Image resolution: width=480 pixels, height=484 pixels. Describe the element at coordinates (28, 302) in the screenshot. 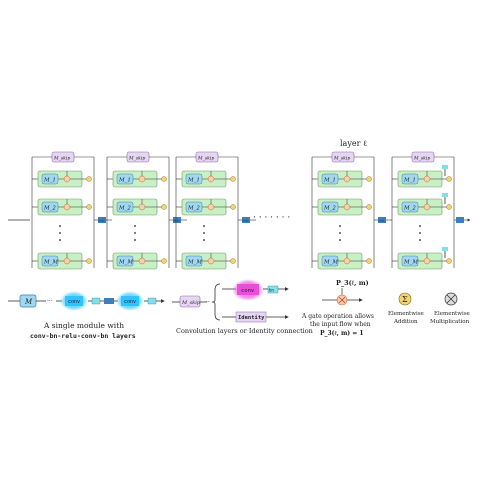

I see `legend-module-symbol: M` at that location.